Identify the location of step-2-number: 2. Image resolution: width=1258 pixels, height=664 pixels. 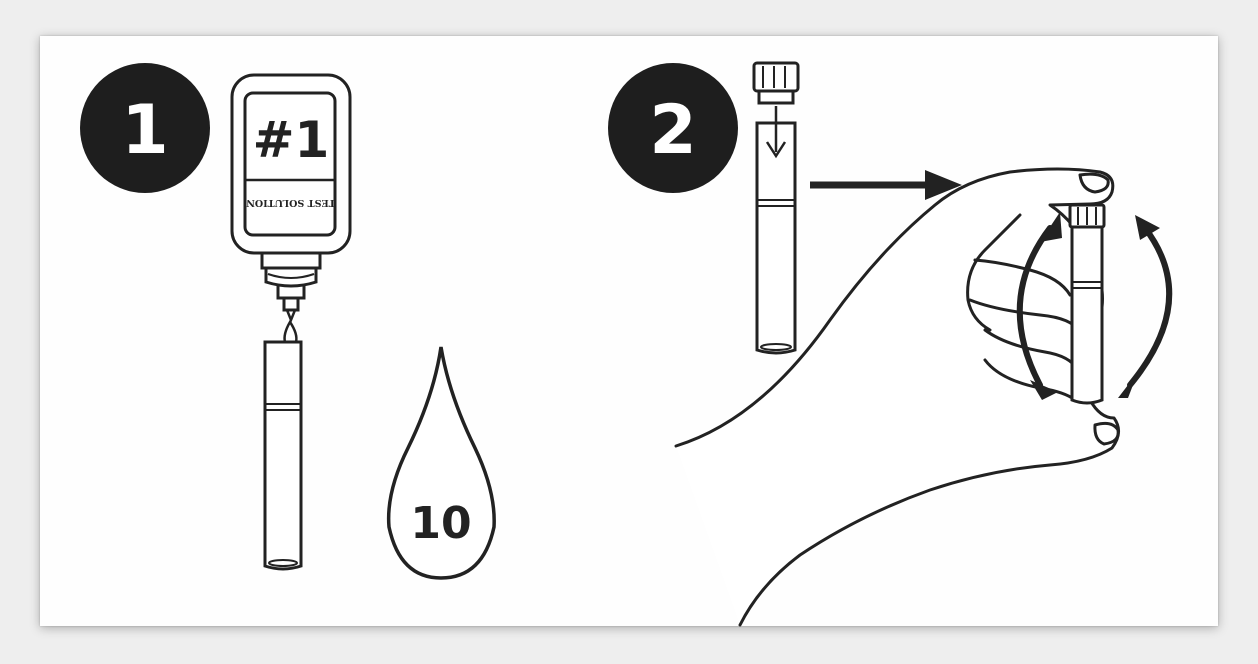
(672, 130).